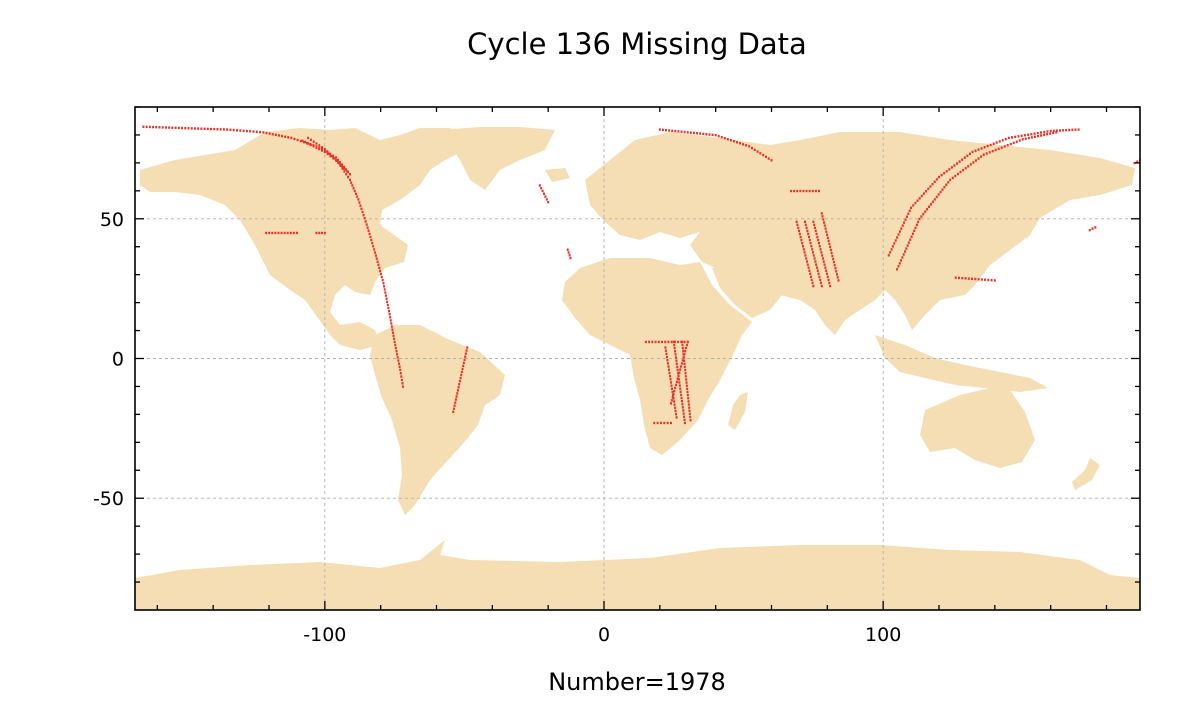 This screenshot has height=718, width=1200. What do you see at coordinates (324, 635) in the screenshot?
I see `x-tick-label: -100` at bounding box center [324, 635].